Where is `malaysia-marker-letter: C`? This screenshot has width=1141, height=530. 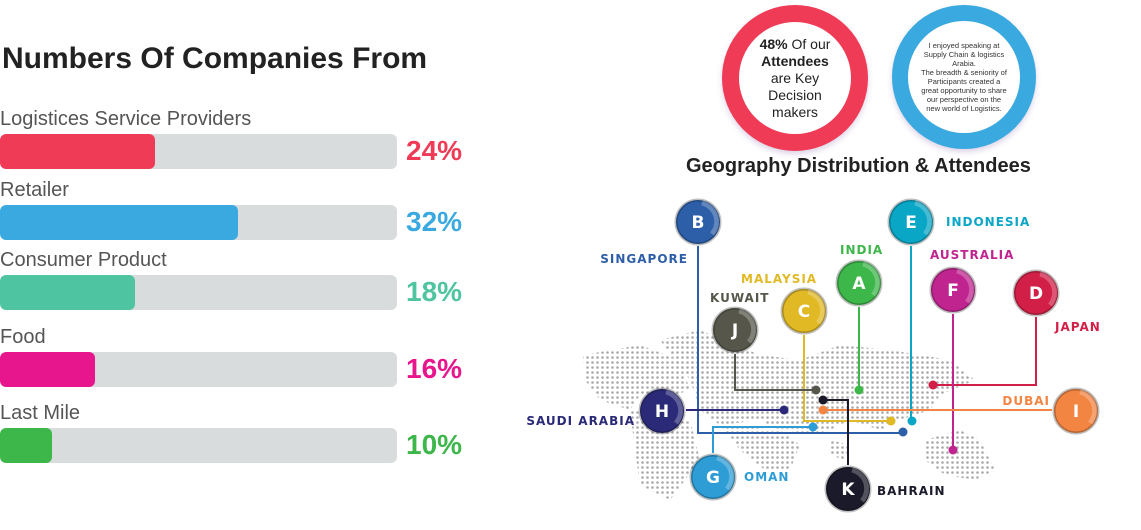 malaysia-marker-letter: C is located at coordinates (804, 312).